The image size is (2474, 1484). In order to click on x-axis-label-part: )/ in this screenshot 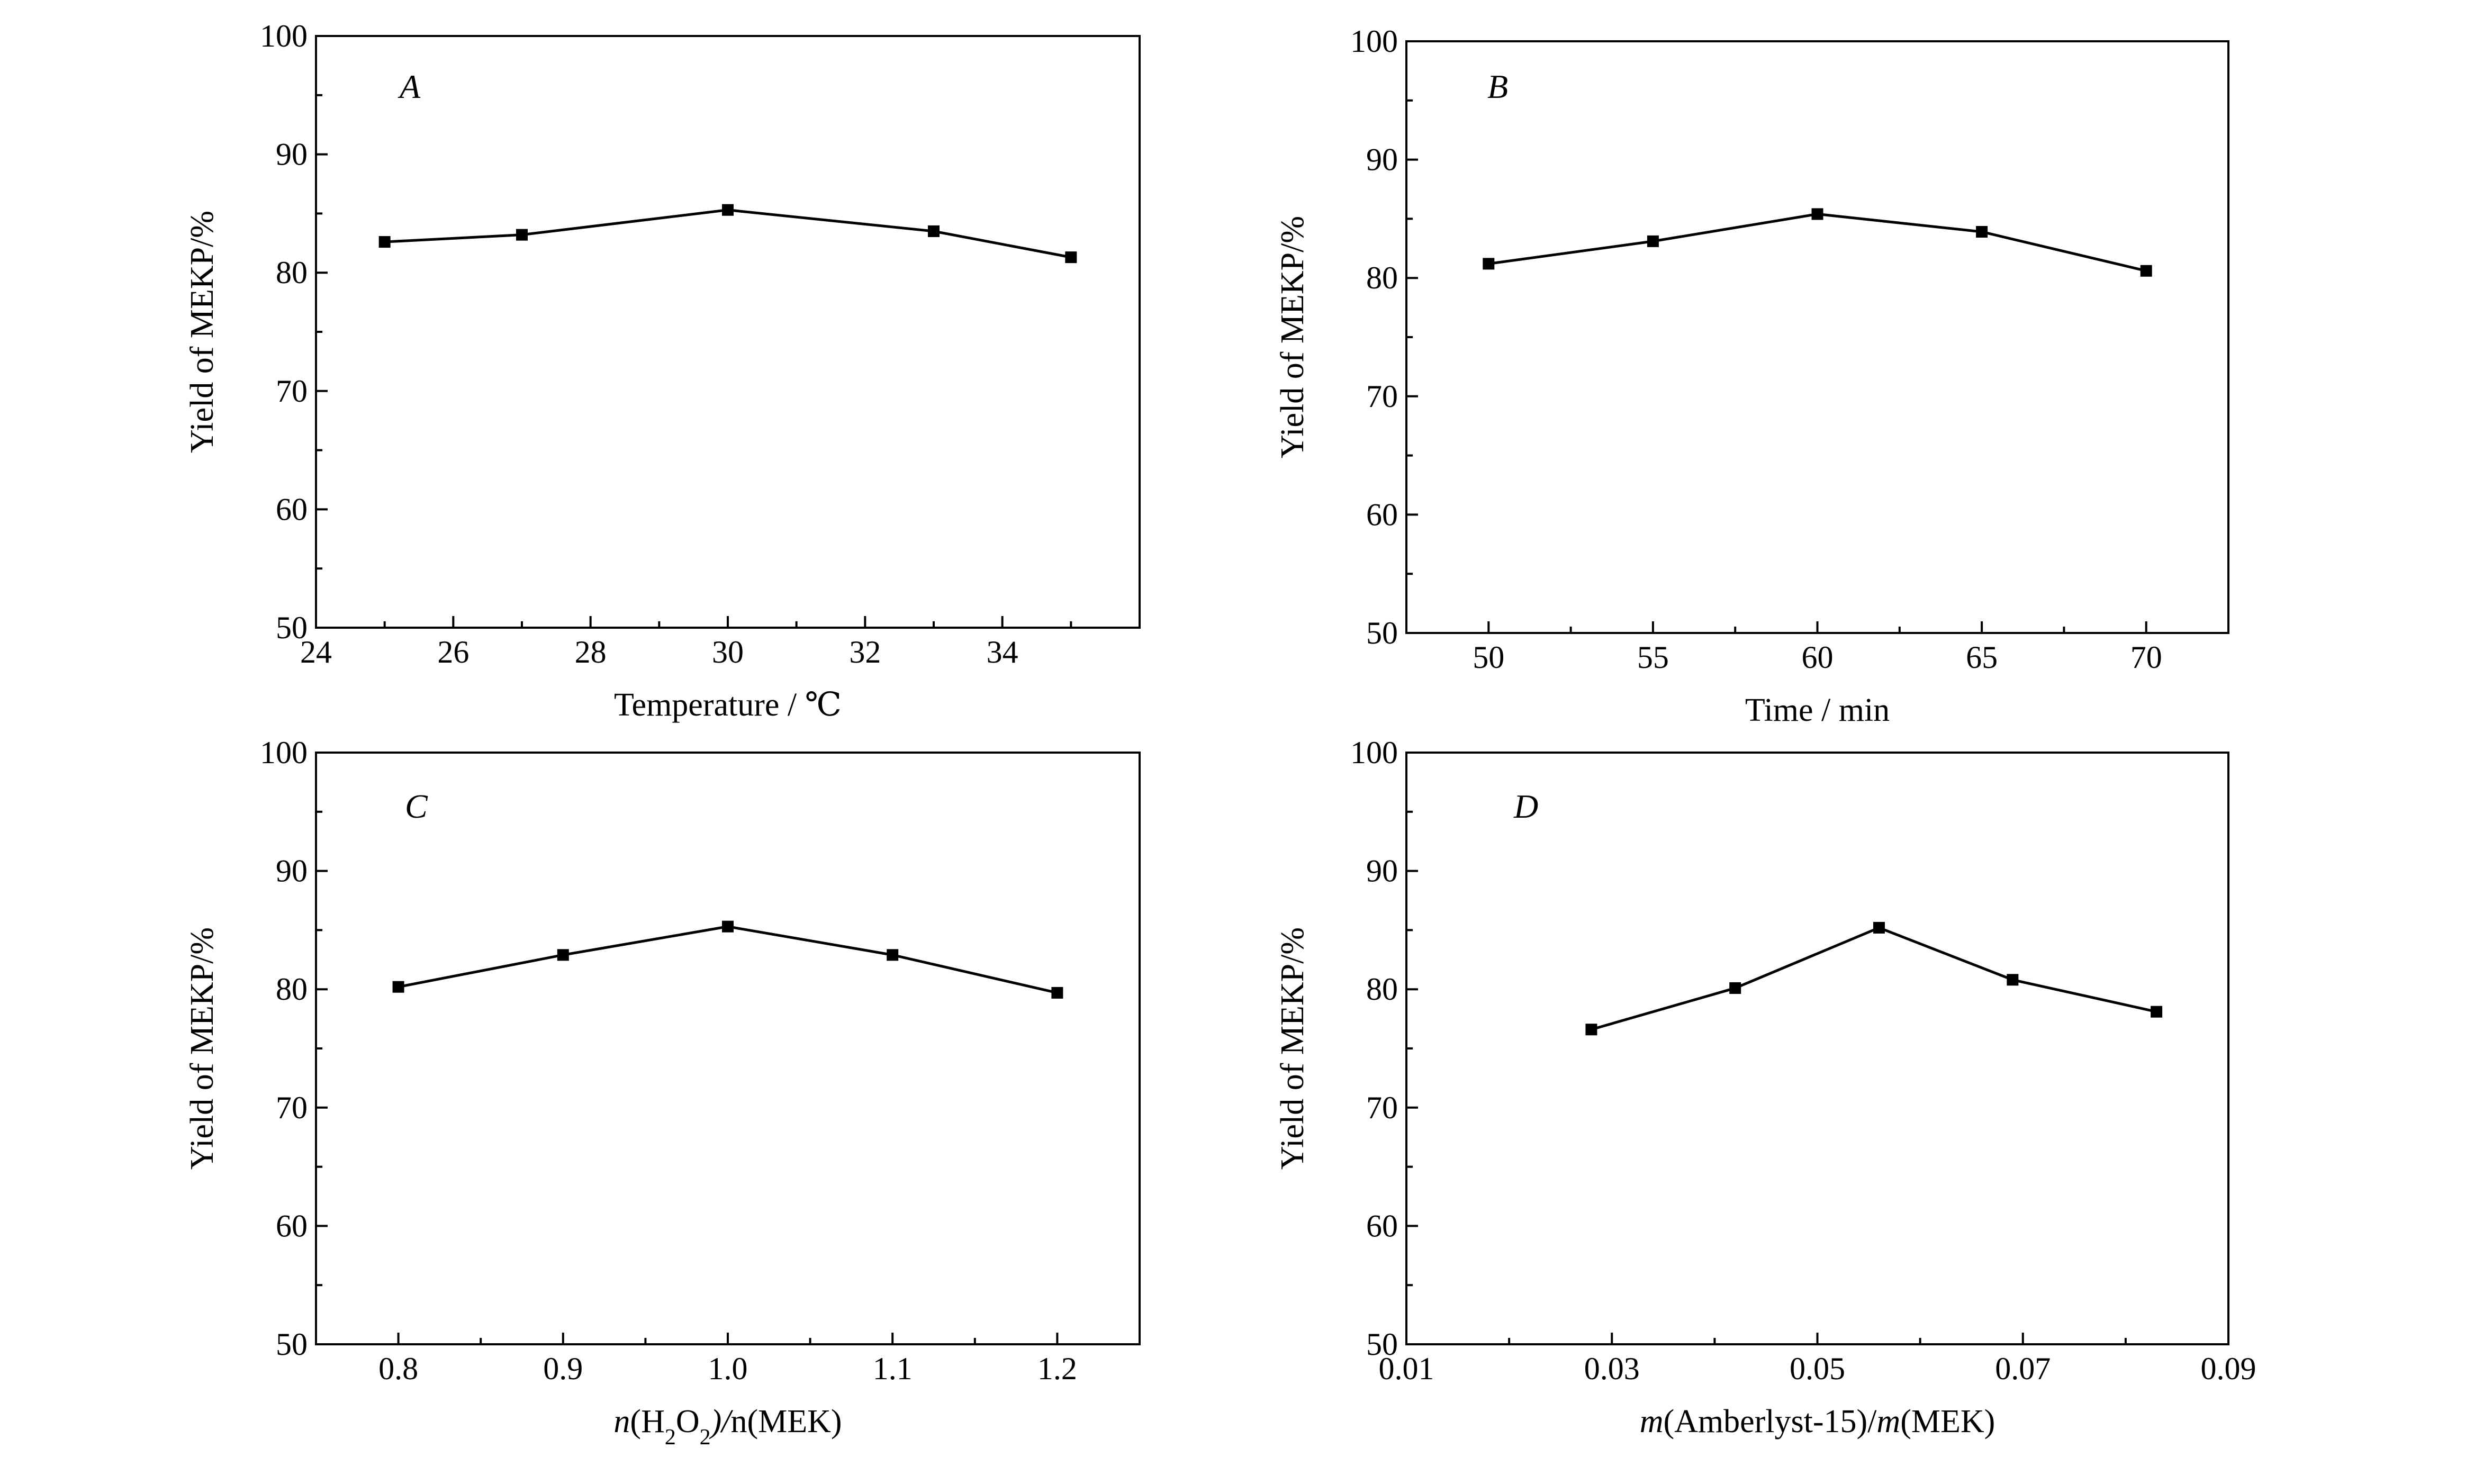, I will do `click(721, 1422)`.